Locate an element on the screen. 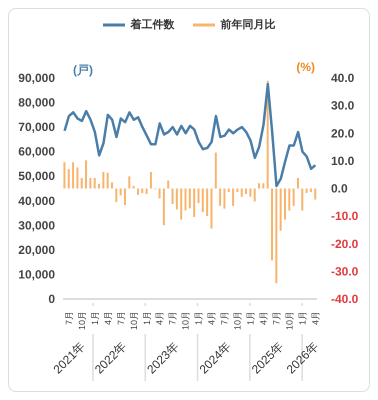 The height and width of the screenshot is (400, 378). y-axis-title: (戸) is located at coordinates (83, 70).